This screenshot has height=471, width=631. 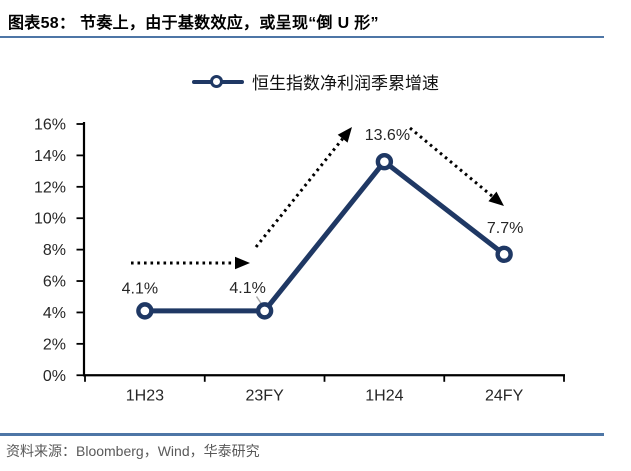 What do you see at coordinates (50, 125) in the screenshot?
I see `y-axis-tick-label: 16%` at bounding box center [50, 125].